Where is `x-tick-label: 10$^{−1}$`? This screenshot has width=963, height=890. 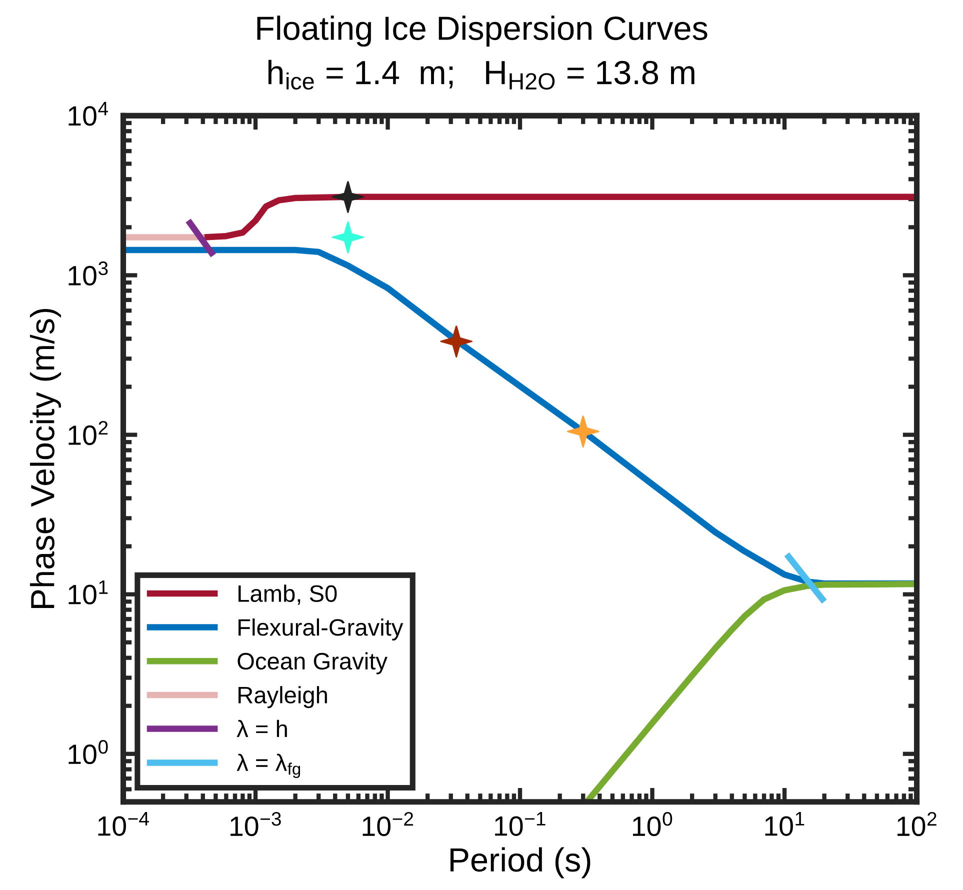
x-tick-label: 10$^{−1}$ is located at coordinates (520, 824).